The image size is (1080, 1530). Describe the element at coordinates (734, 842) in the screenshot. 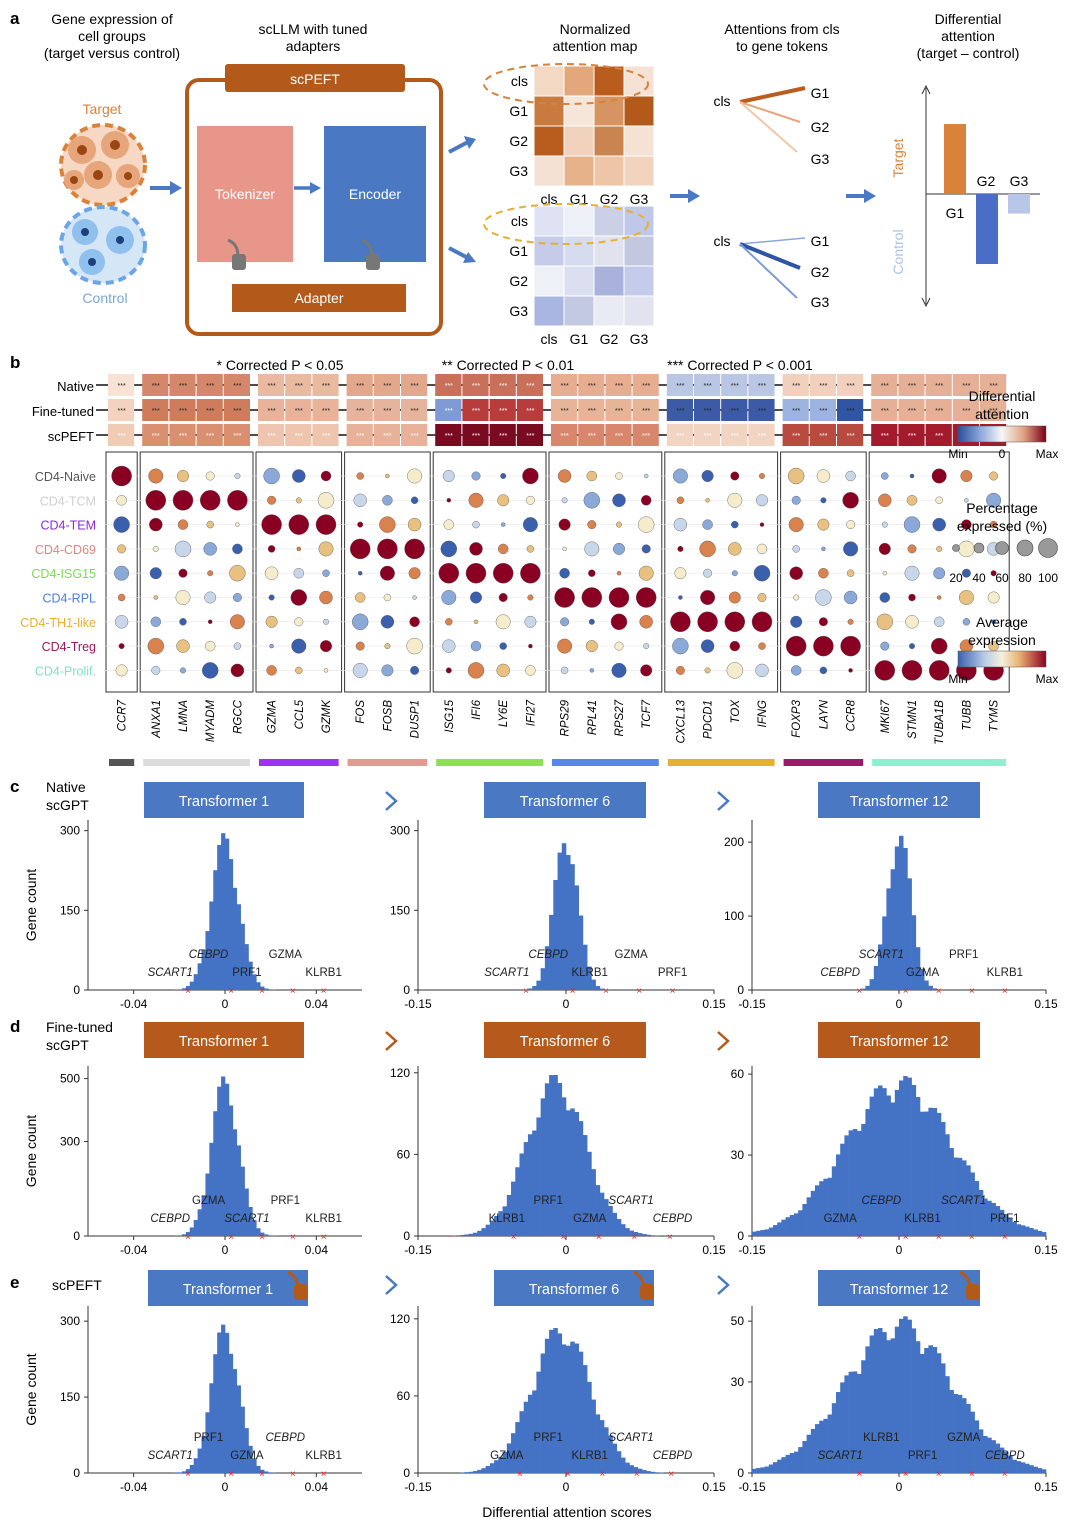

I see `y-tick-label: 200` at that location.